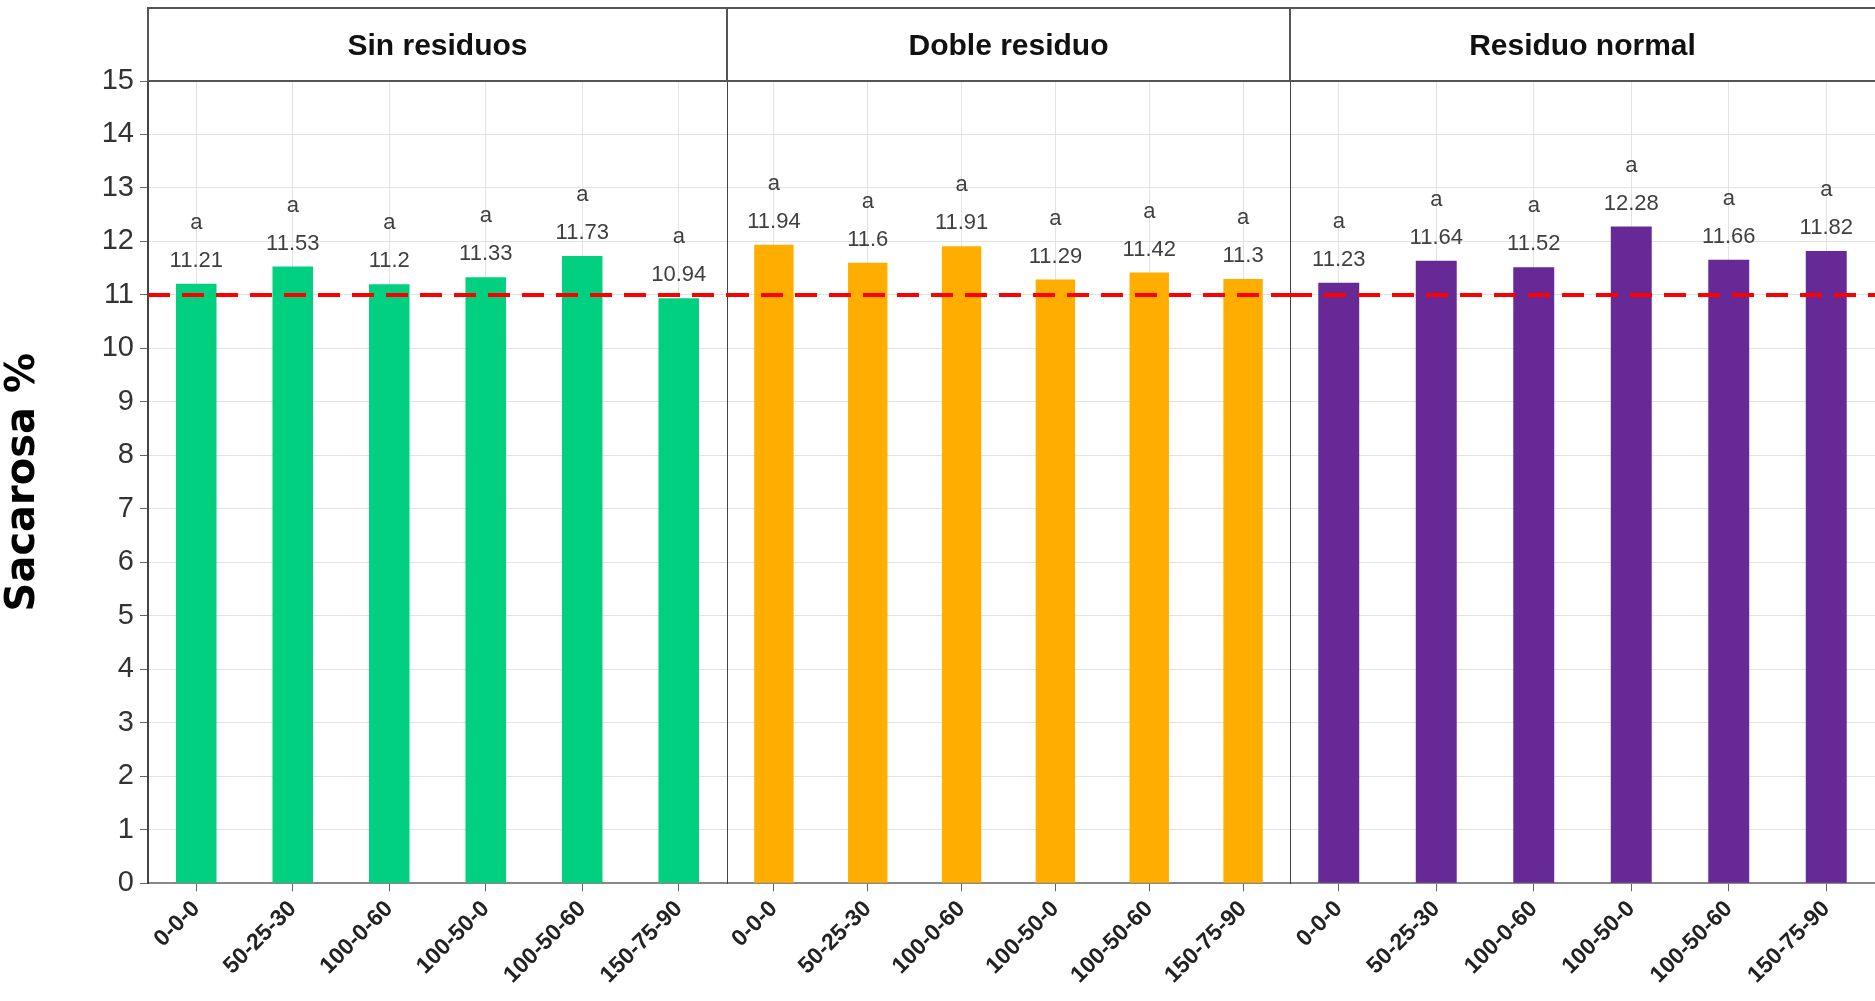 This screenshot has height=1001, width=1875. I want to click on data-label: 11.6, so click(868, 238).